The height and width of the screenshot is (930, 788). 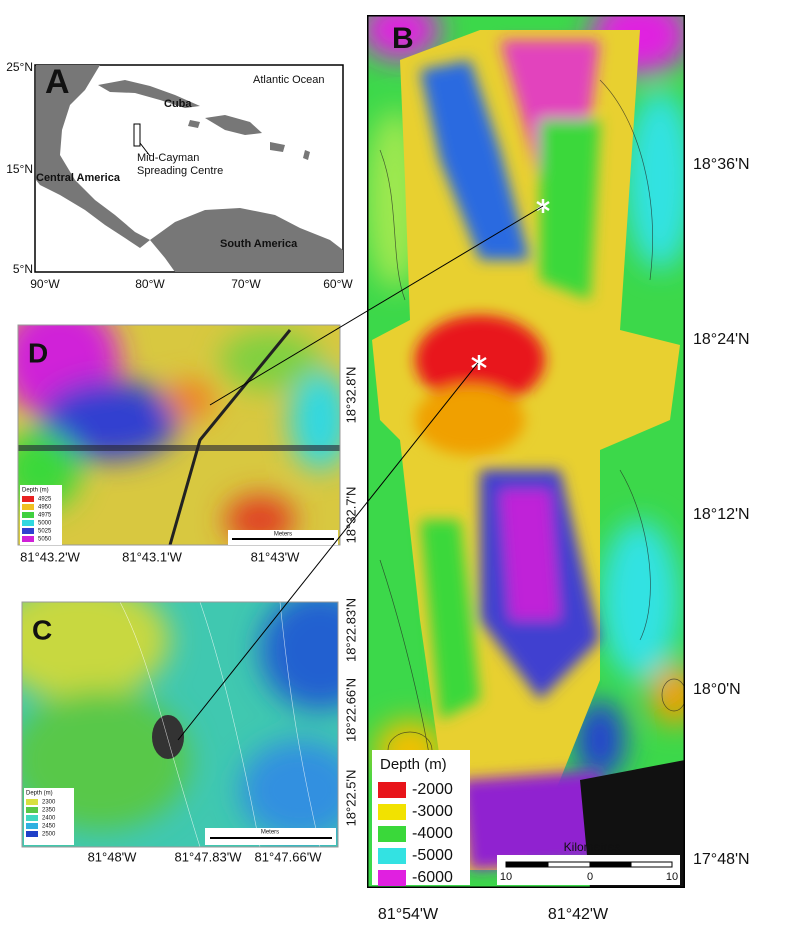 What do you see at coordinates (49, 819) in the screenshot?
I see `legend-label: 2400` at bounding box center [49, 819].